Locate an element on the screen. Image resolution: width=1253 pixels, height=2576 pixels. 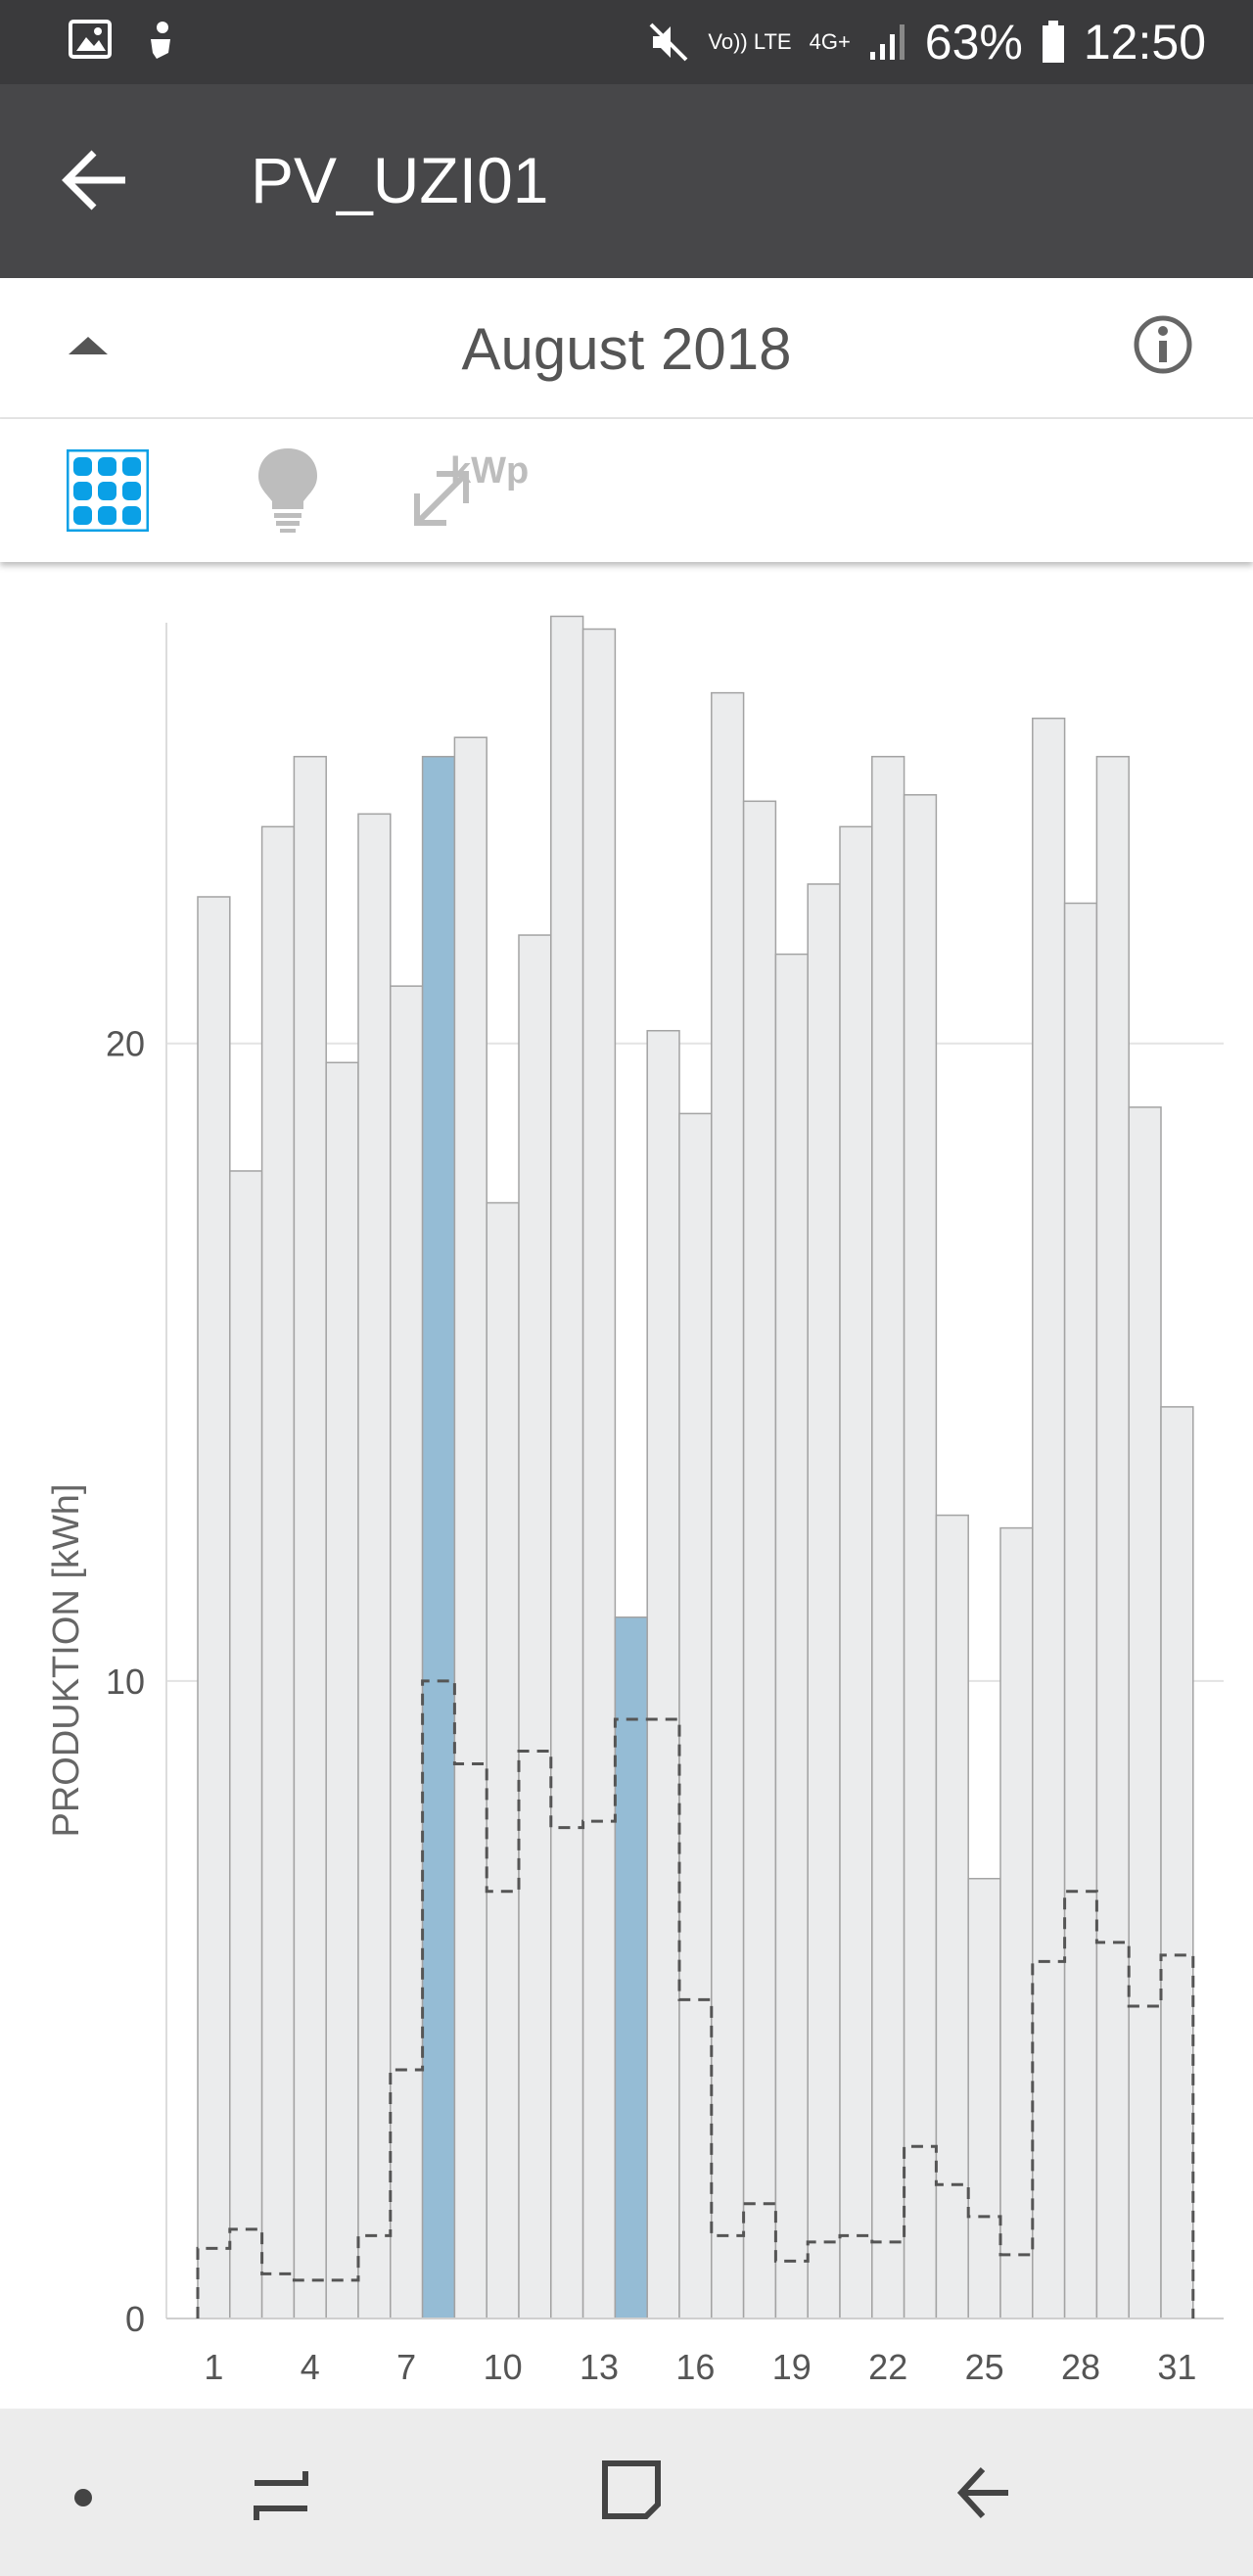
signal-icon is located at coordinates (887, 42).